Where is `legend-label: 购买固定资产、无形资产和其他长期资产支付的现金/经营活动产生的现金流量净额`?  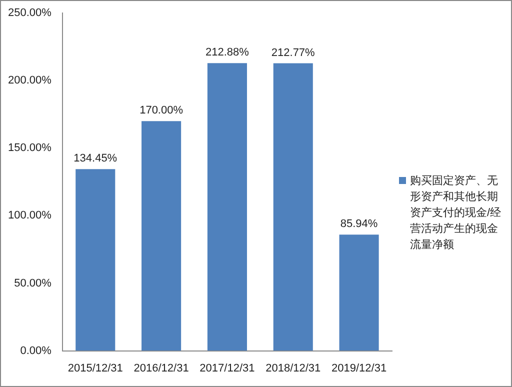 legend-label: 购买固定资产、无形资产和其他长期资产支付的现金/经营活动产生的现金流量净额 is located at coordinates (456, 213).